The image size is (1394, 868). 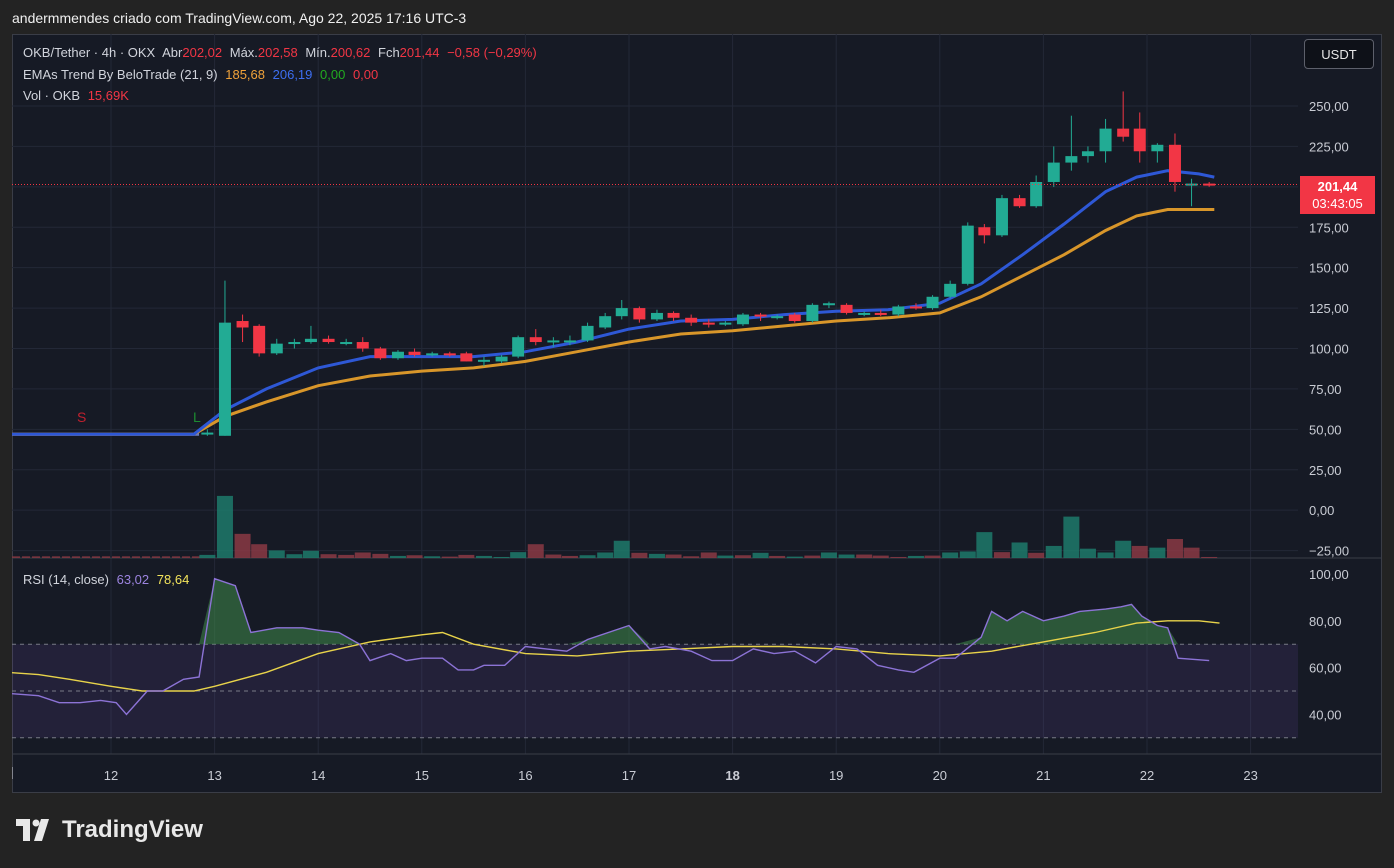 What do you see at coordinates (292, 74) in the screenshot?
I see `ema-value-2: 206,19` at bounding box center [292, 74].